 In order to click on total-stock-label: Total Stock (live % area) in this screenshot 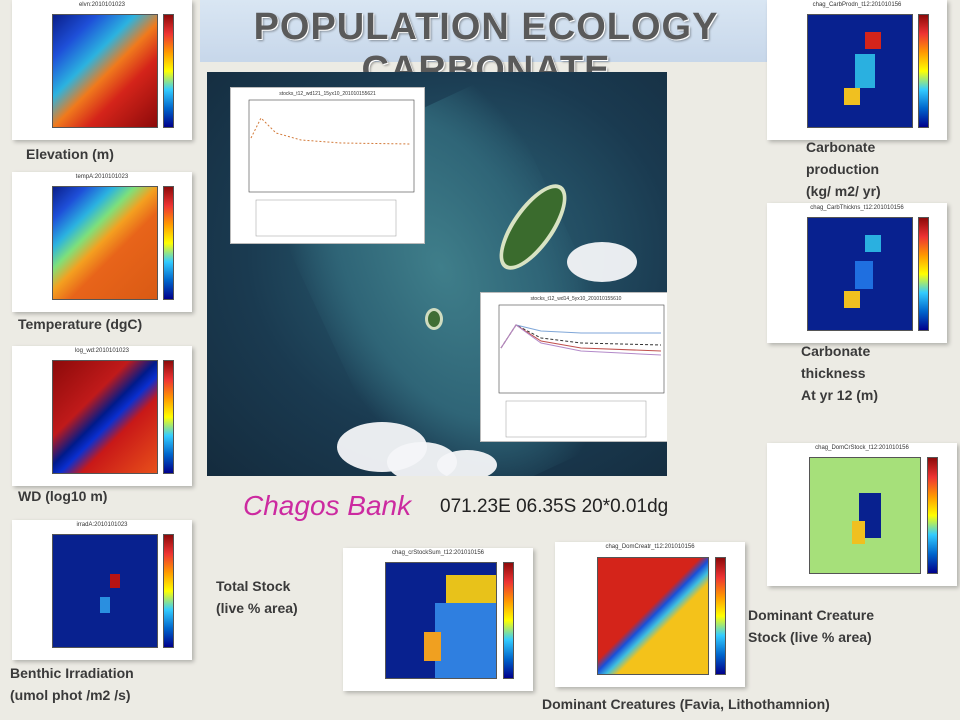, I will do `click(257, 597)`.